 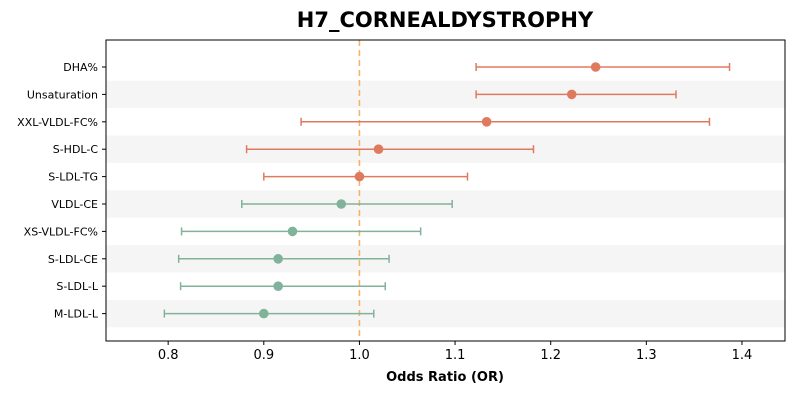 What do you see at coordinates (74, 204) in the screenshot?
I see `y-tick-label: VLDL-CE` at bounding box center [74, 204].